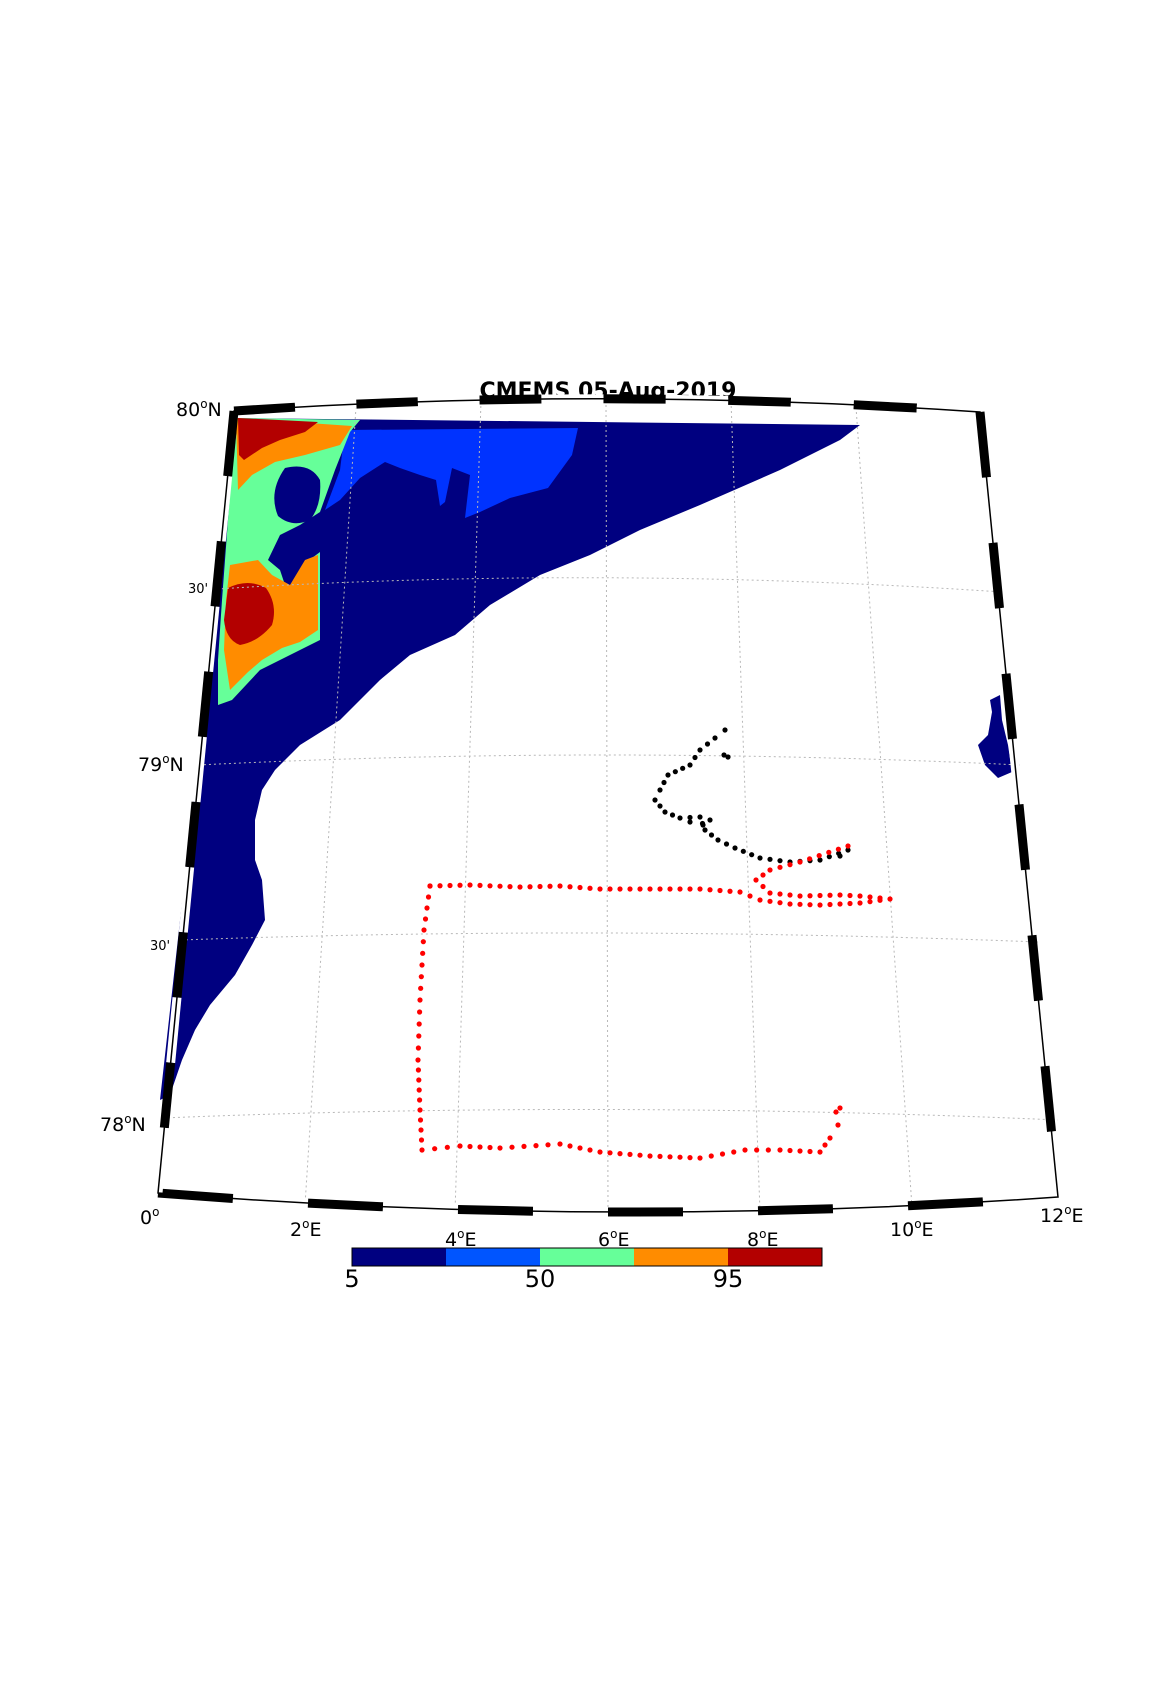 This screenshot has height=1683, width=1165. Describe the element at coordinates (160, 946) in the screenshot. I see `lat-label-78-30: 30'` at that location.